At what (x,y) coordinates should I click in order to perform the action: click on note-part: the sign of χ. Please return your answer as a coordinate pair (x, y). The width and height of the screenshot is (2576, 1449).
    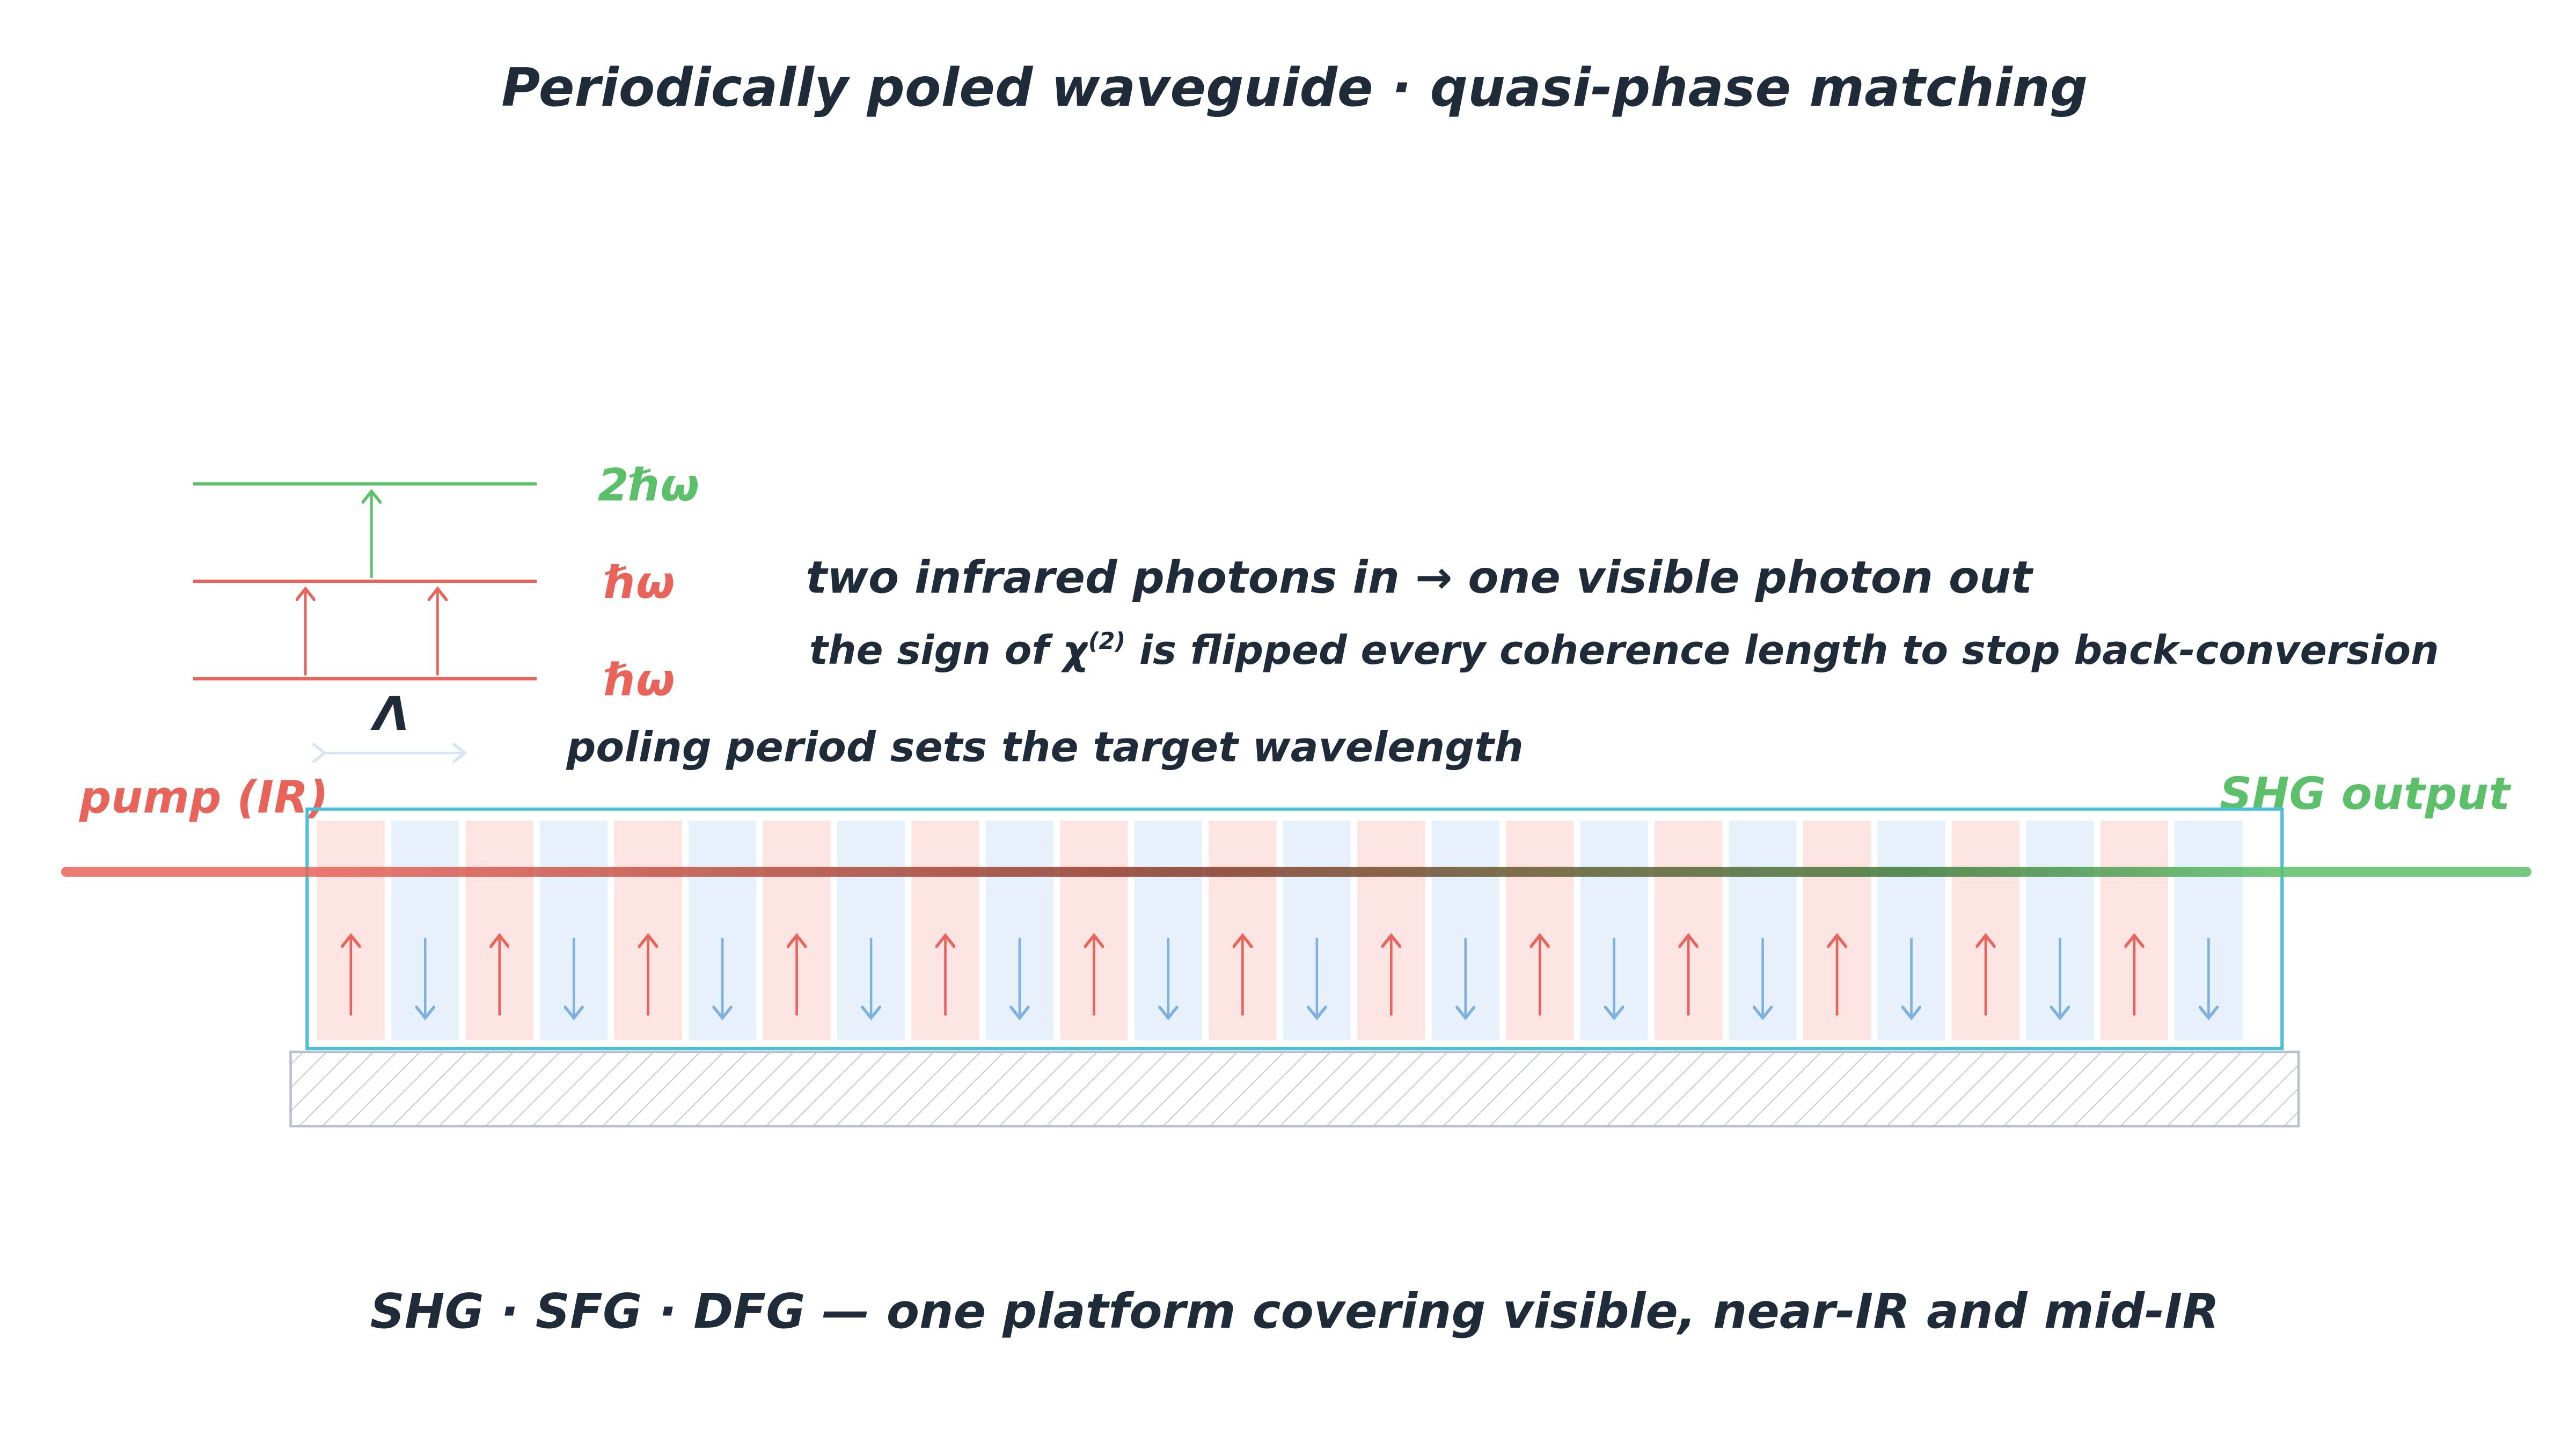
    Looking at the image, I should click on (950, 650).